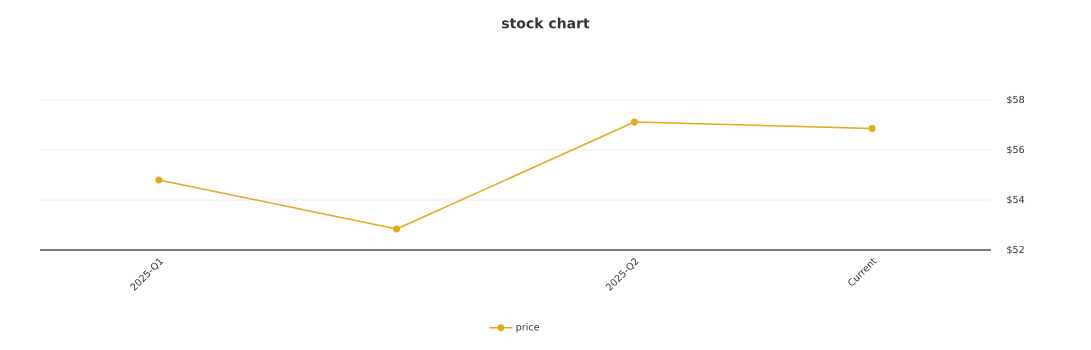 The image size is (1091, 350). What do you see at coordinates (1015, 250) in the screenshot?
I see `y-tick-label: $52` at bounding box center [1015, 250].